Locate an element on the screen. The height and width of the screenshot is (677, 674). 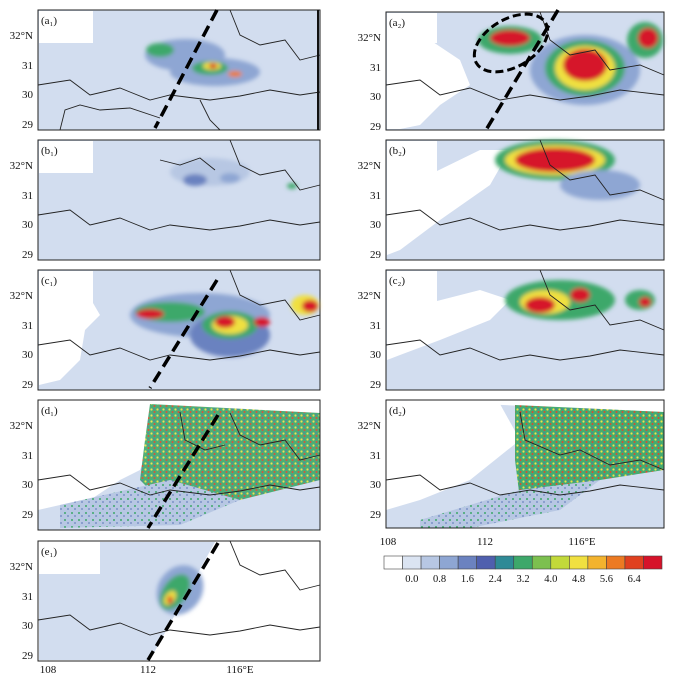
colorbar-tick-label: 0.0 is located at coordinates (411, 579).